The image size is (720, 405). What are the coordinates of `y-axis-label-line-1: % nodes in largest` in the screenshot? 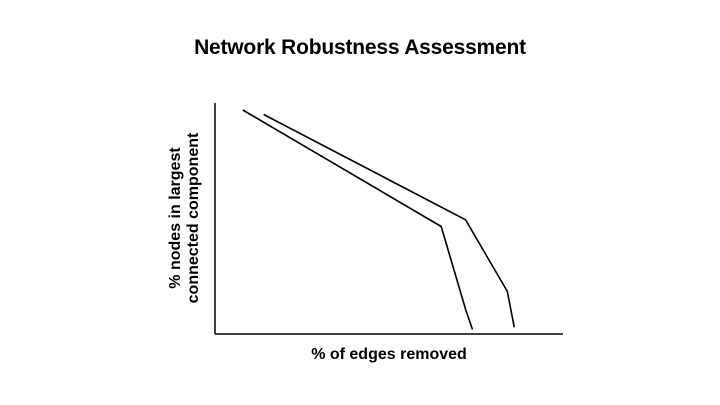 It's located at (175, 218).